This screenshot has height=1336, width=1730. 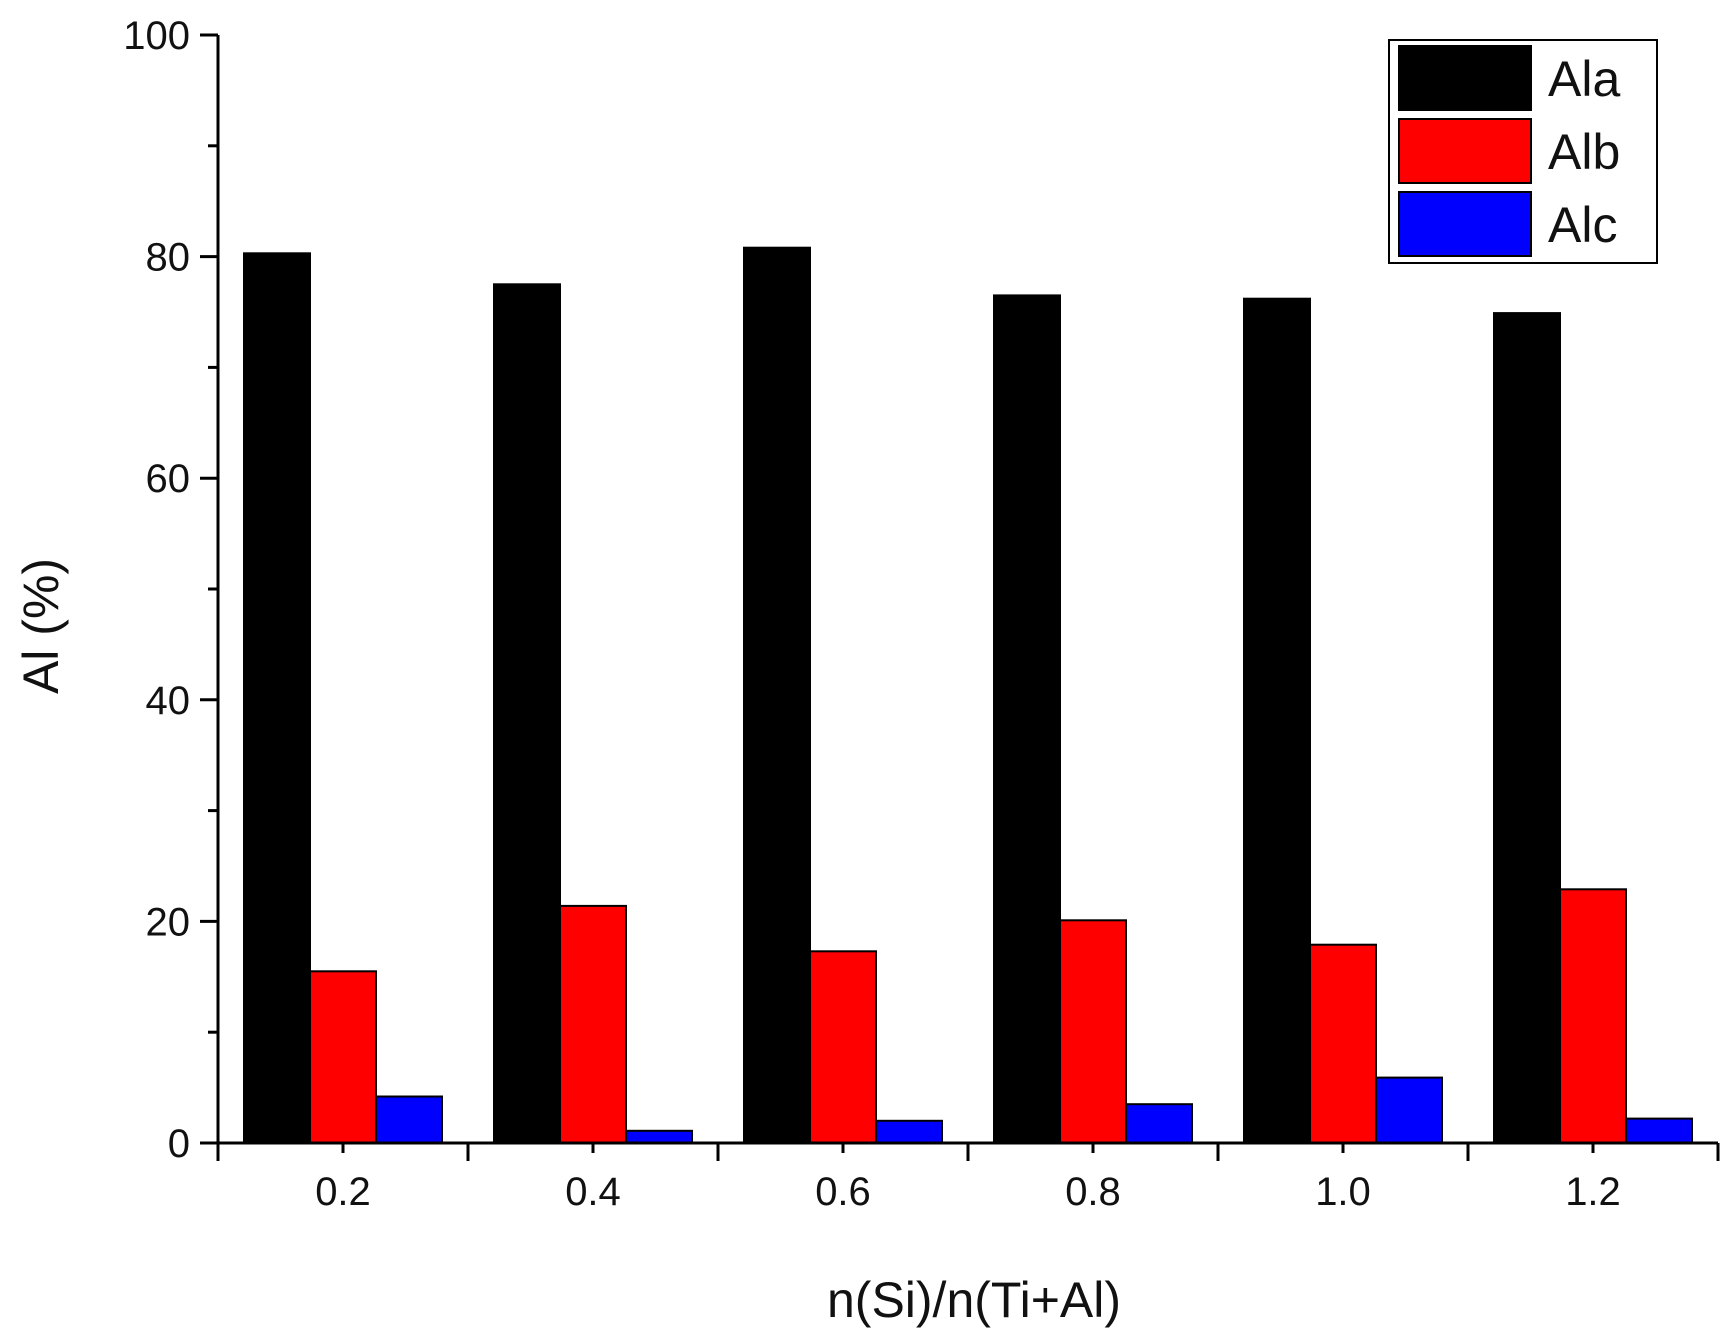 I want to click on legend: Ala Alb Alc, so click(x=1523, y=151).